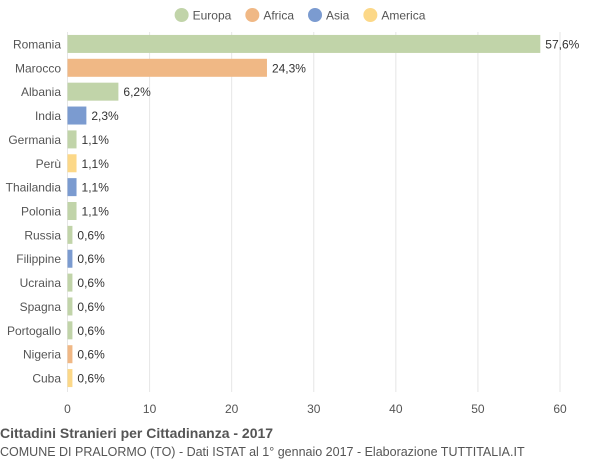 The width and height of the screenshot is (600, 460). I want to click on bar-polonia, so click(72, 211).